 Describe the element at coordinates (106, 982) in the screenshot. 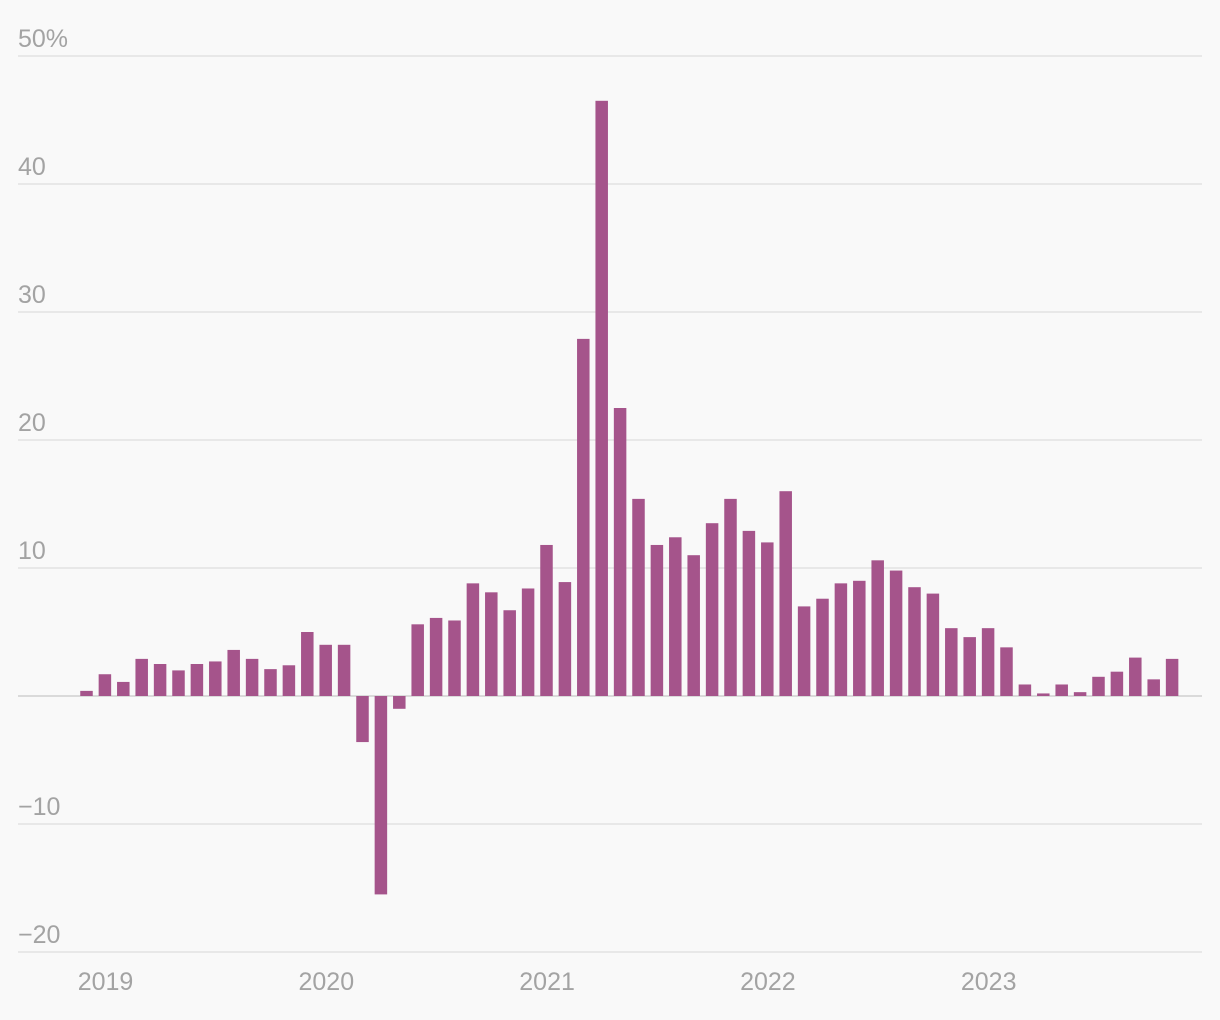

I see `x-tick-label: 2019` at that location.